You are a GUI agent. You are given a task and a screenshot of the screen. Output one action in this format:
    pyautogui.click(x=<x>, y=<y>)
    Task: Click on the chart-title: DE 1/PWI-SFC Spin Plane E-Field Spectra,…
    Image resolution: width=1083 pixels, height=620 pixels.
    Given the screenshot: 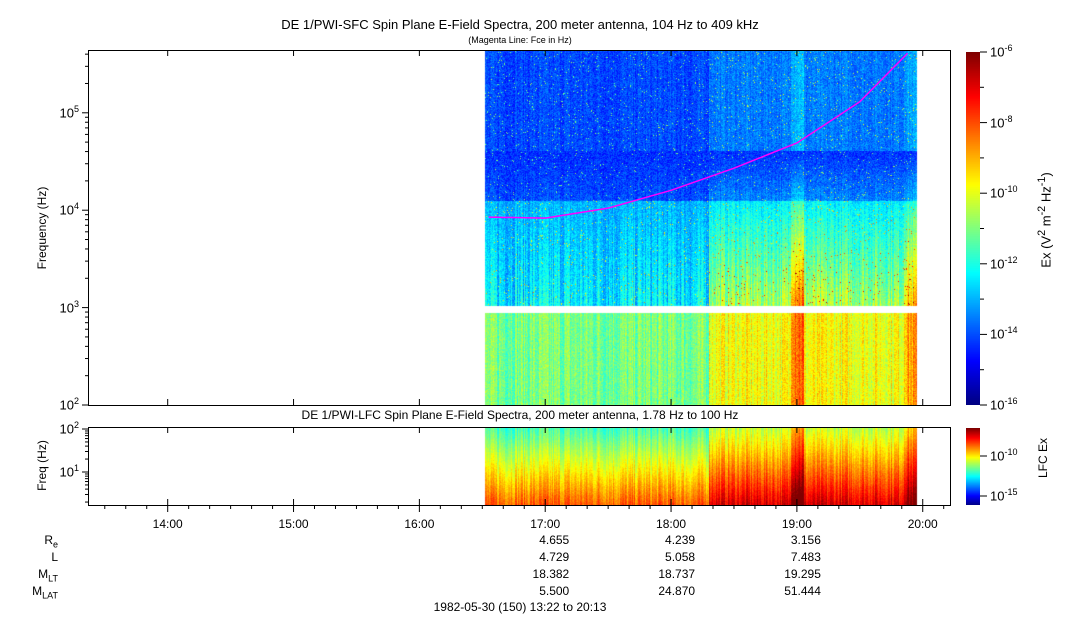 What is the action you would take?
    pyautogui.click(x=520, y=24)
    